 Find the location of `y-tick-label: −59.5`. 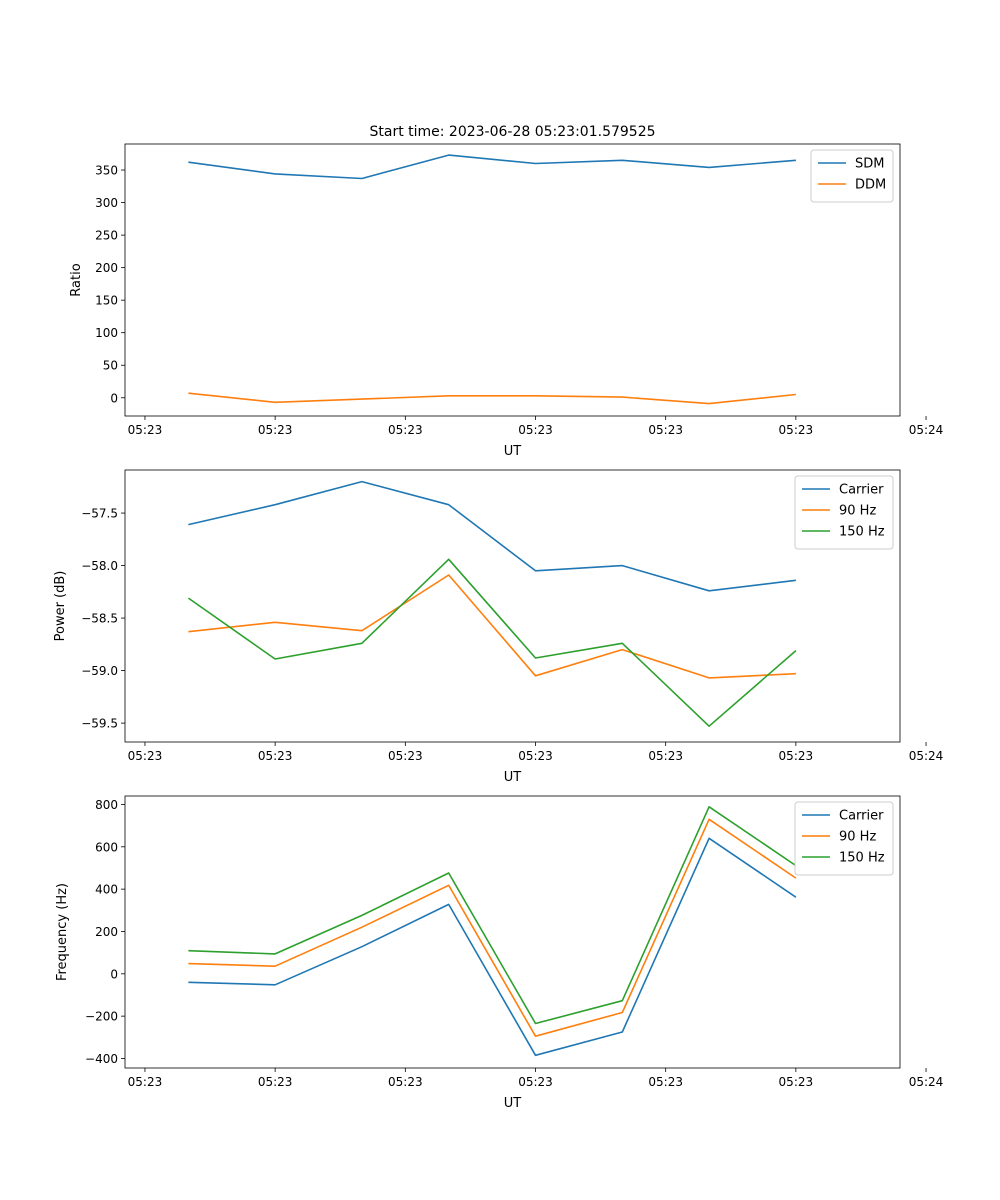

y-tick-label: −59.5 is located at coordinates (99, 724).